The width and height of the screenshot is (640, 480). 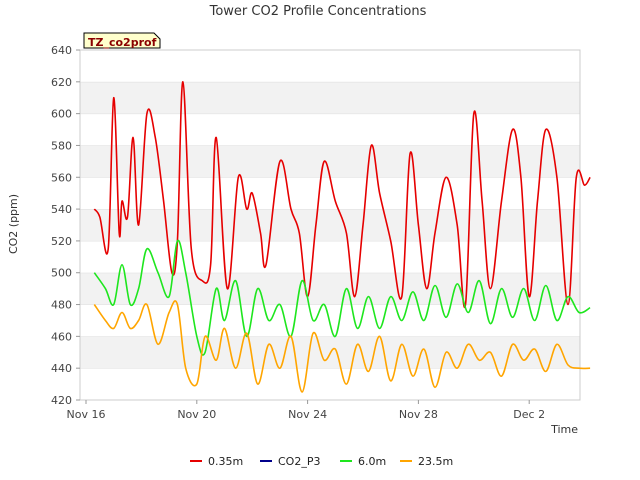 I want to click on y-tick-label: 580, so click(x=61, y=145).